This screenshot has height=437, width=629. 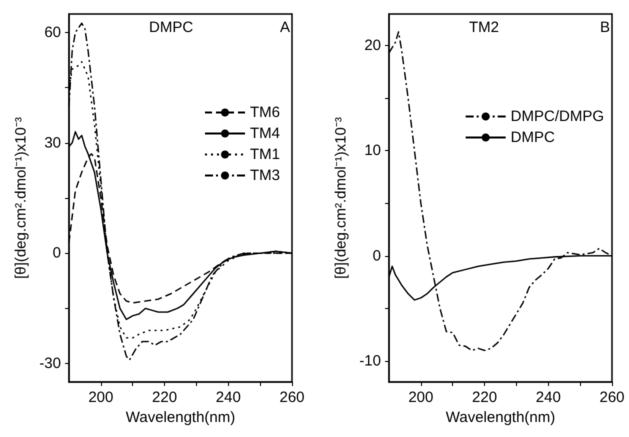 I want to click on y-tick-label: 10, so click(x=372, y=151).